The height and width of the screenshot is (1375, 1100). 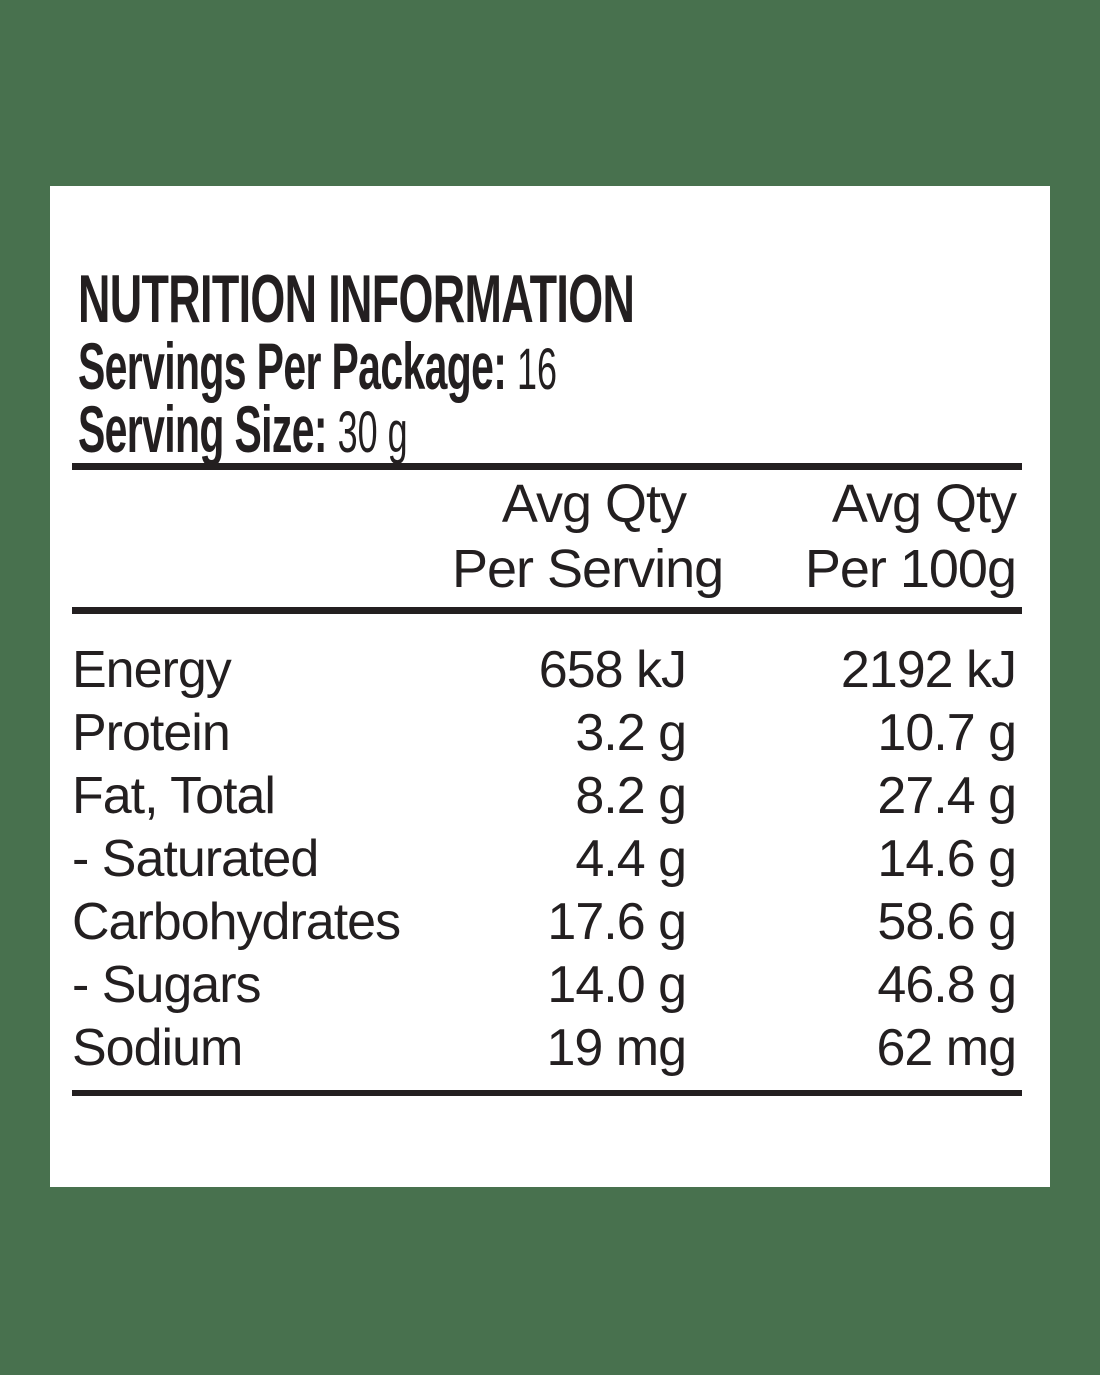 What do you see at coordinates (174, 796) in the screenshot?
I see `nutrient-name: Fat, Total` at bounding box center [174, 796].